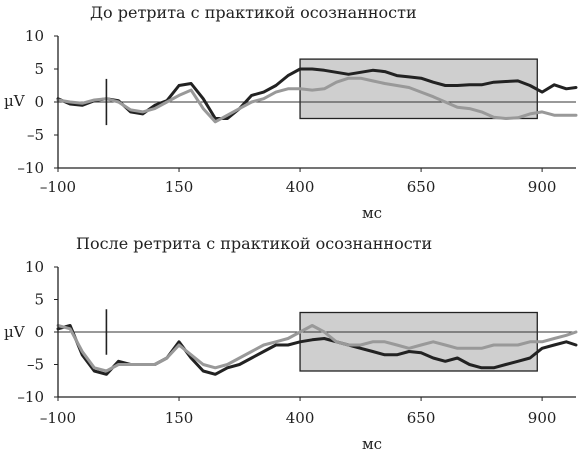 The width and height of the screenshot is (582, 456). I want to click on analysis-window, so click(418, 89).